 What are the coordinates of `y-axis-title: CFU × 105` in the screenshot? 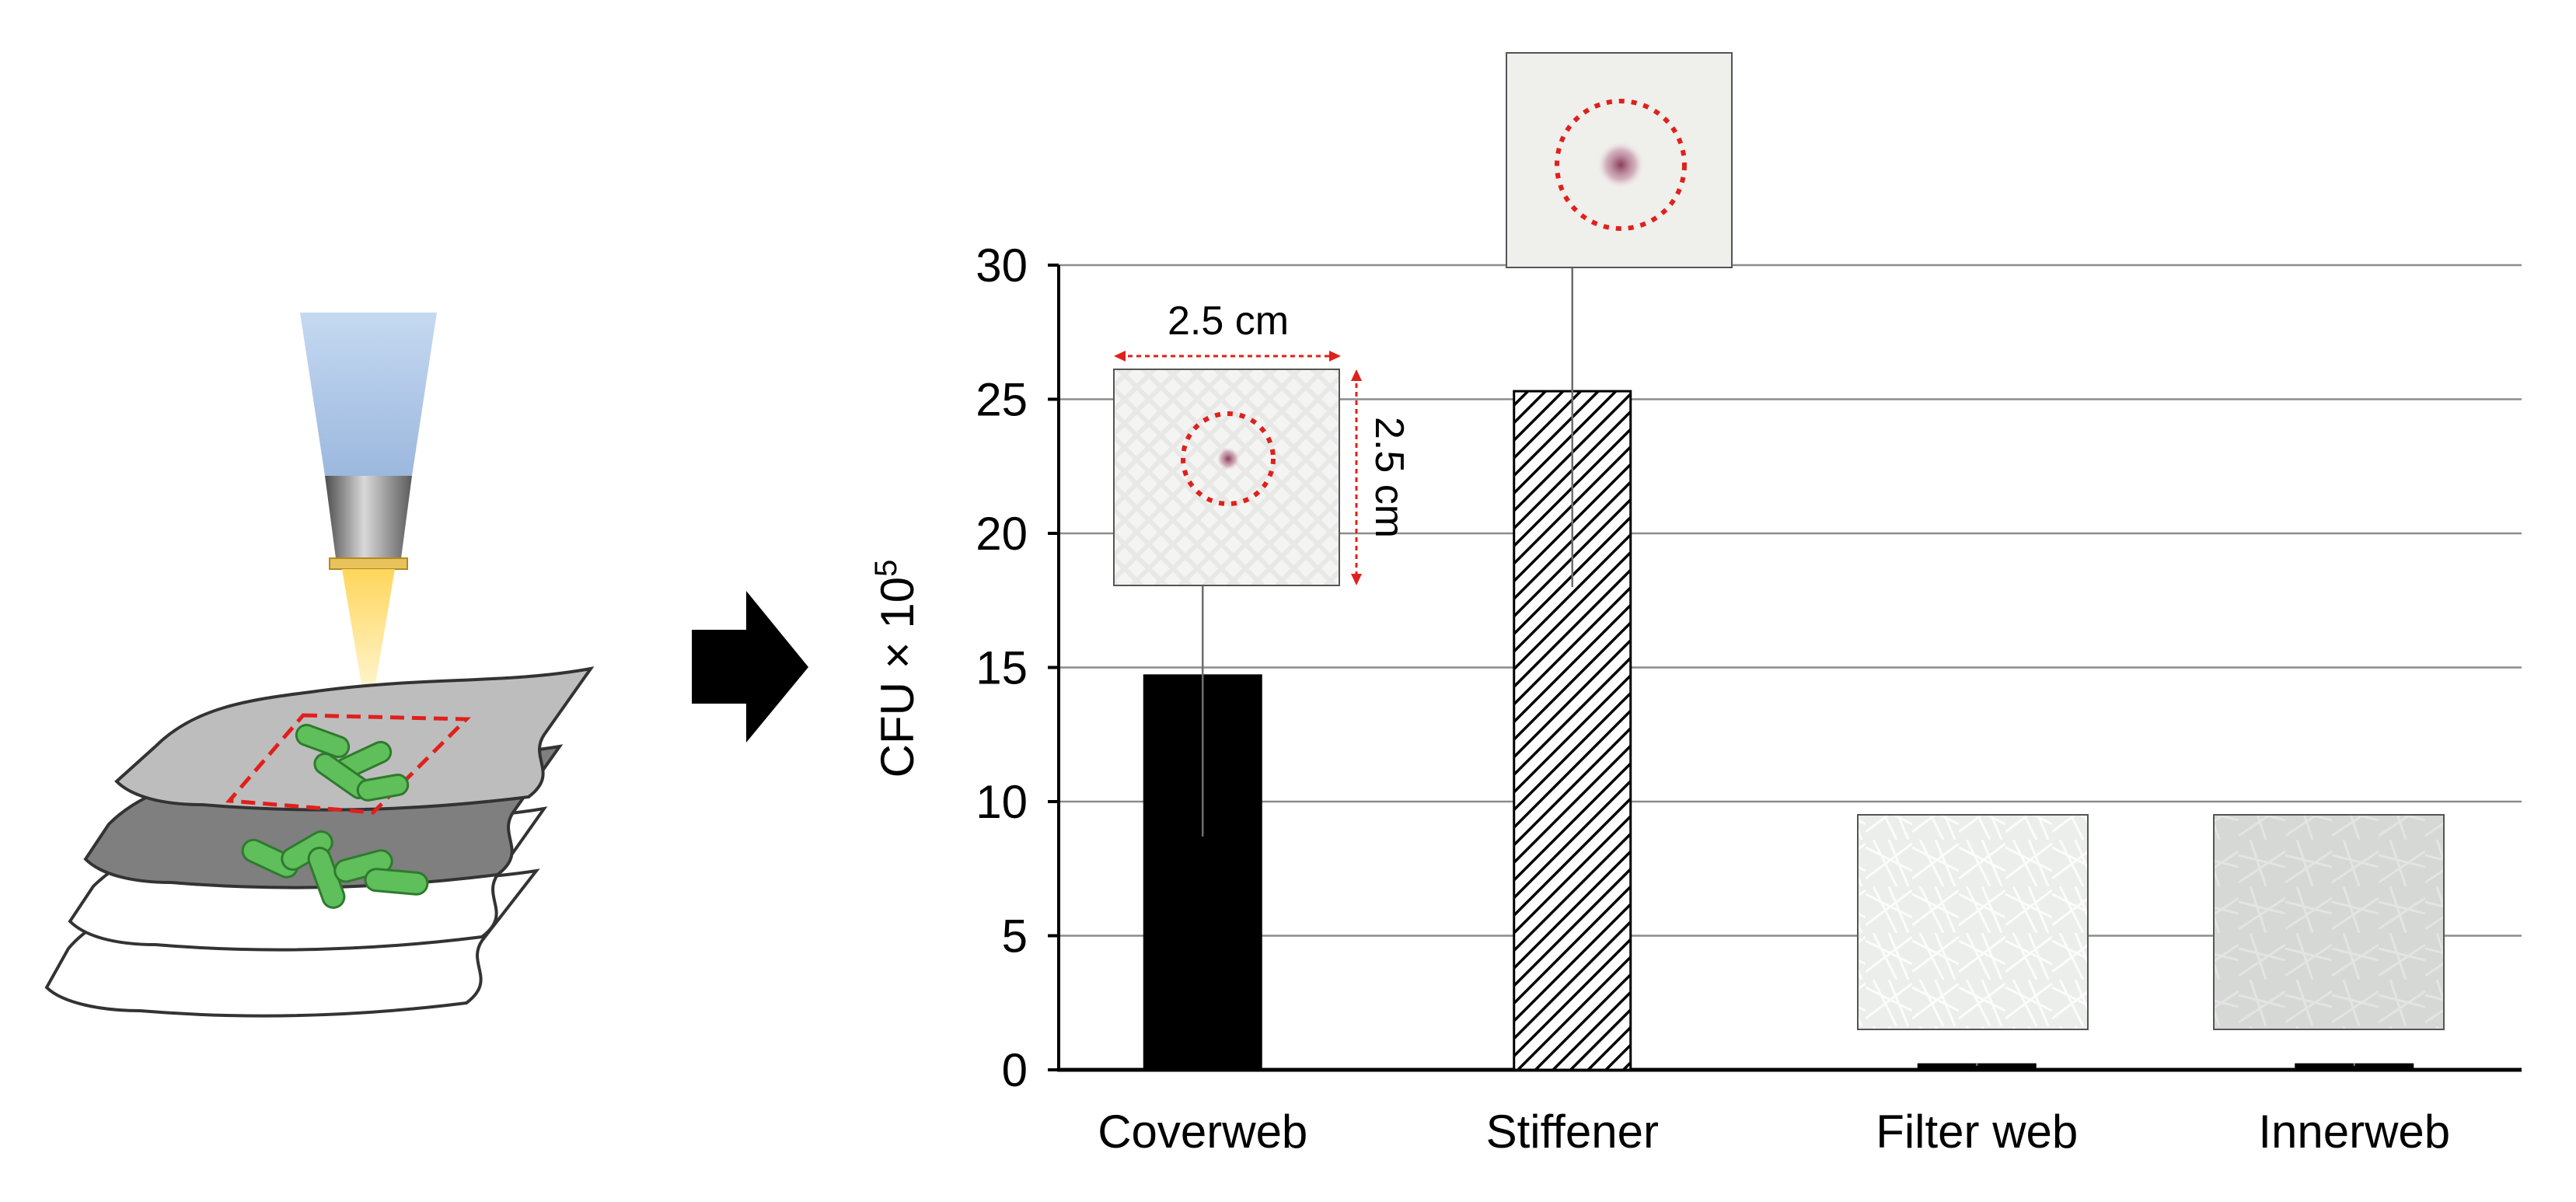 It's located at (896, 669).